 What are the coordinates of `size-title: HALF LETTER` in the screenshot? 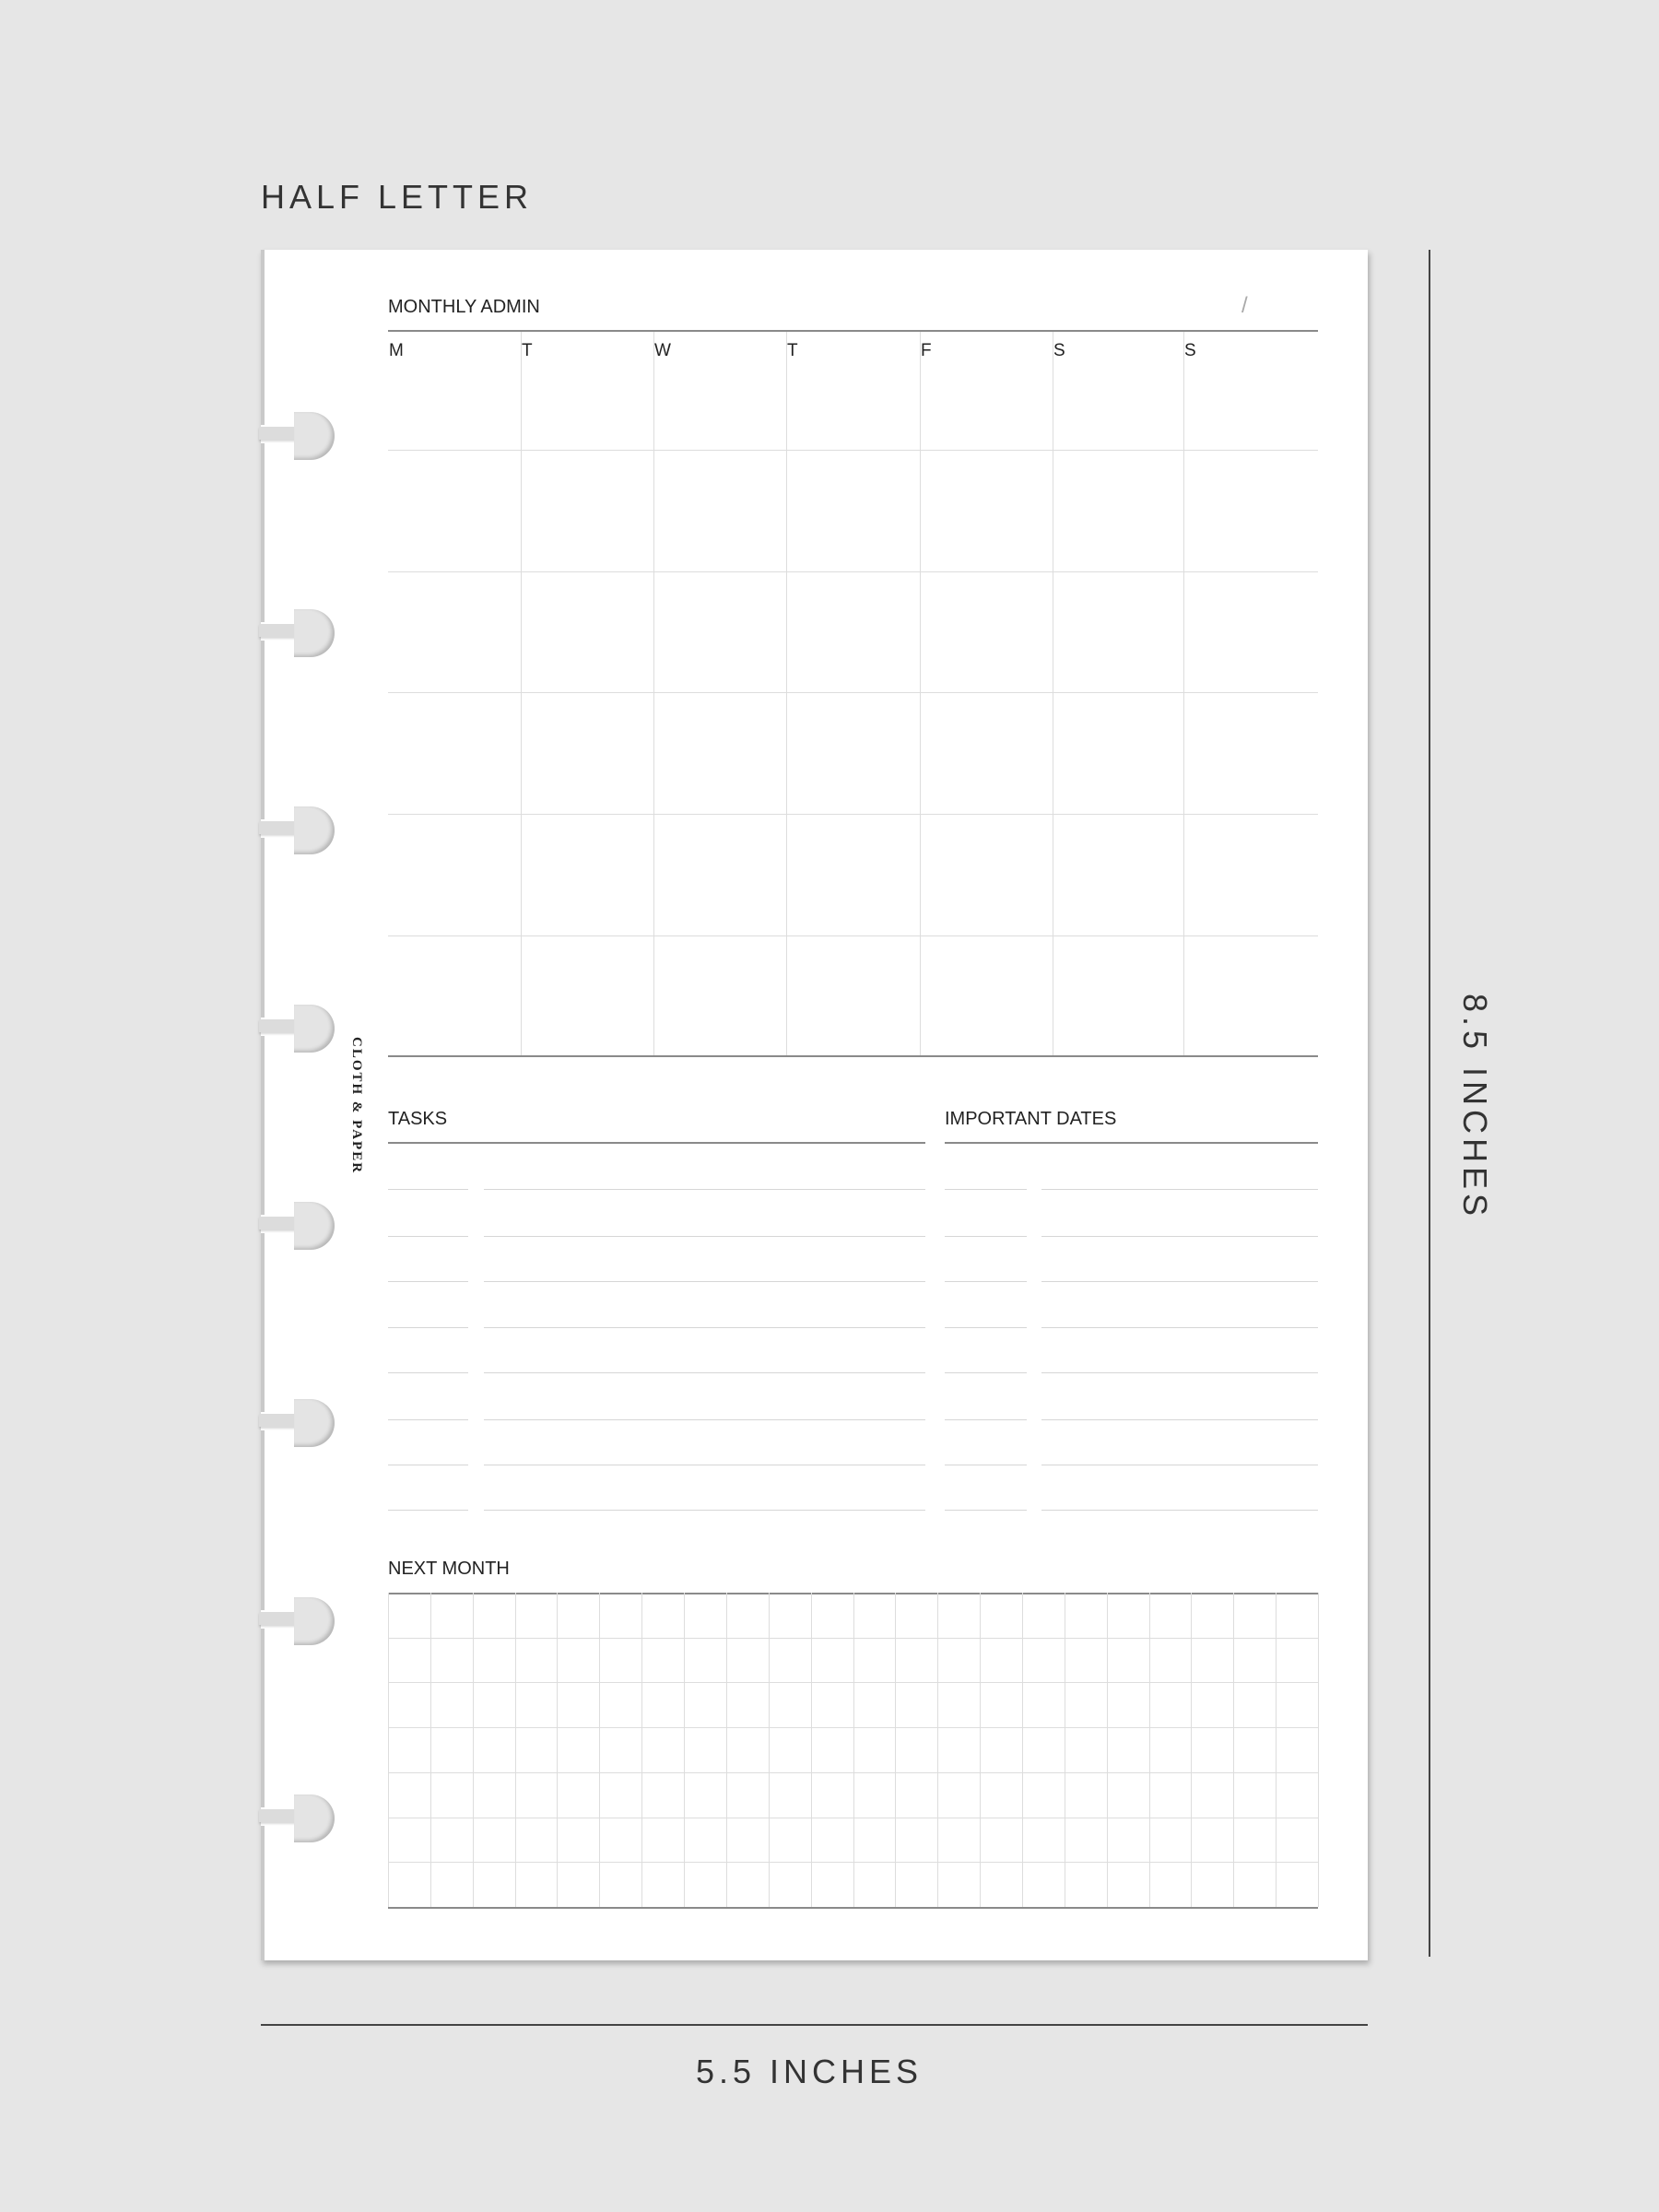 It's located at (397, 197).